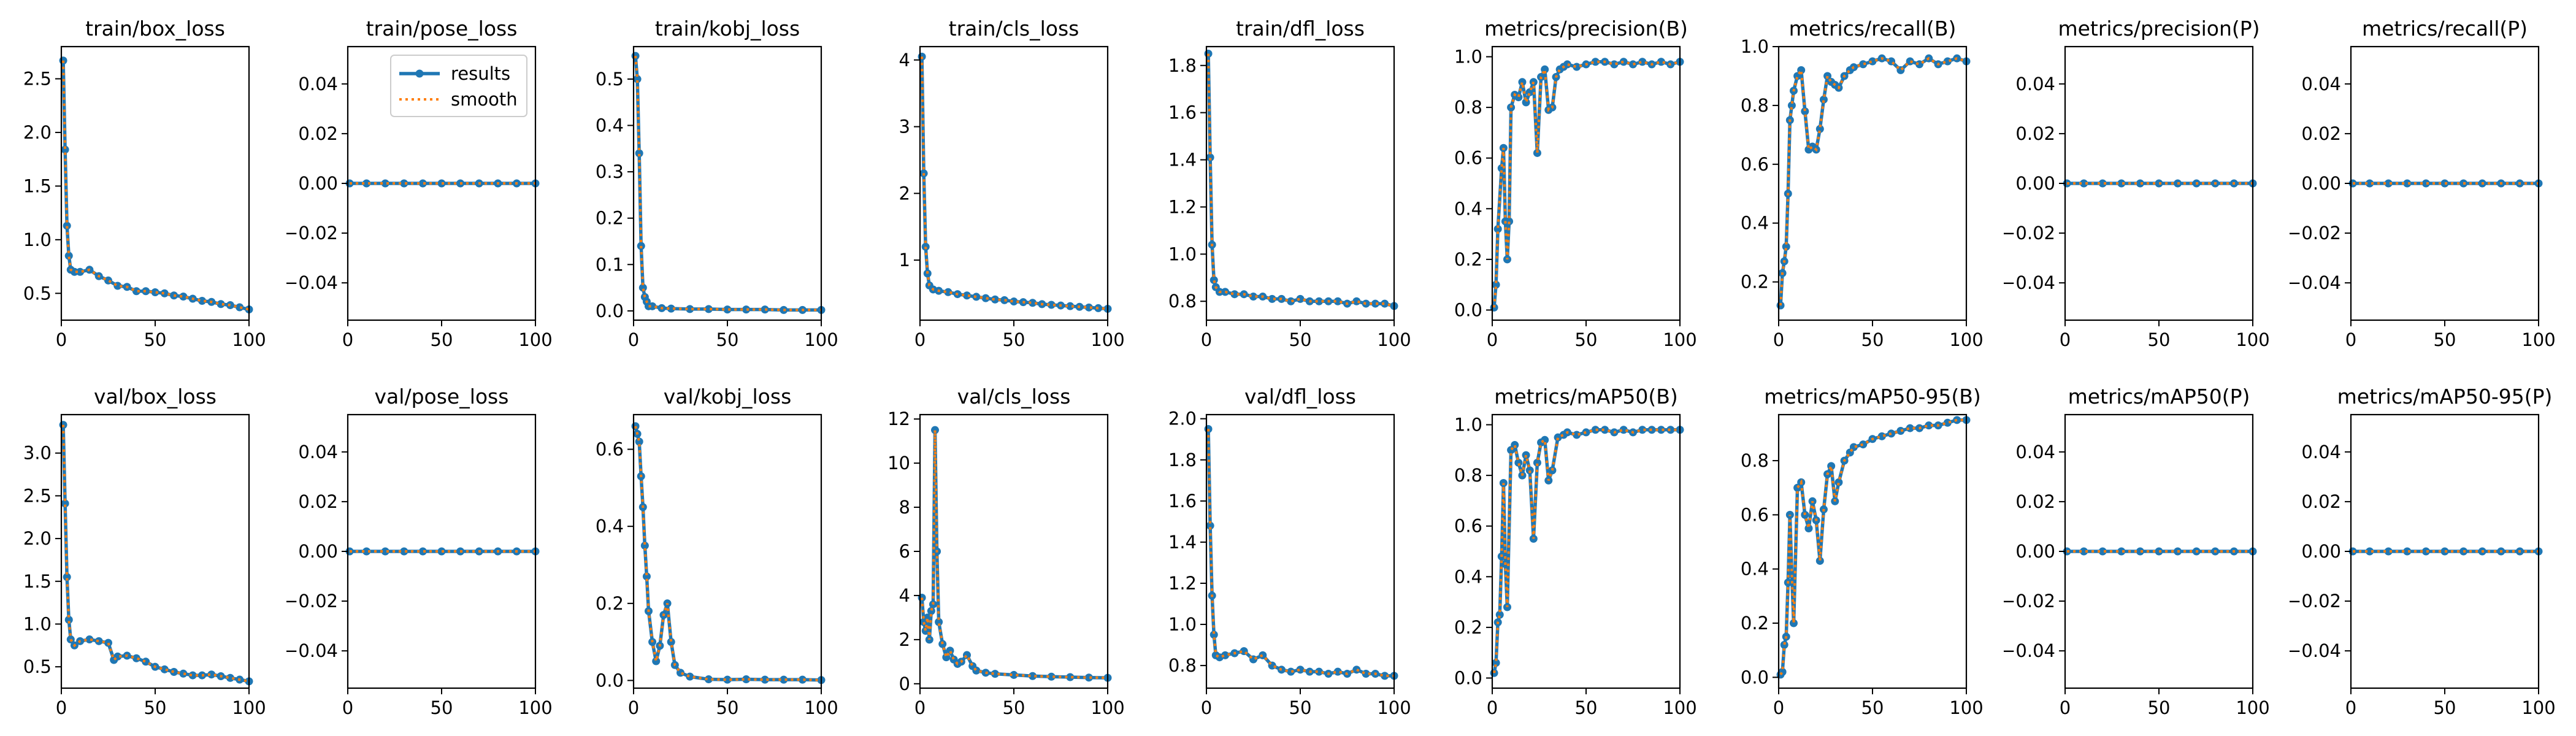 This screenshot has height=736, width=2576. I want to click on subplot-metrics-map50-b-: metrics/mAP50(B) 0 50 100 0.0 0.2 0.4 0.6 0.8 1.0, so click(1575, 551).